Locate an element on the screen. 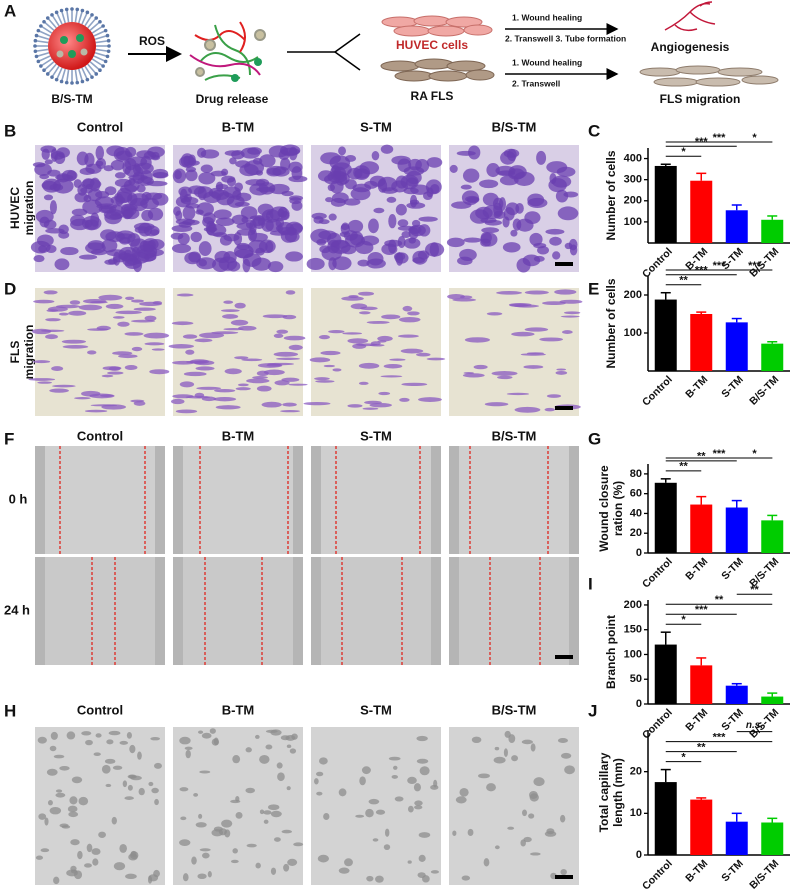 This screenshot has width=808, height=892. micrograph is located at coordinates (100, 611).